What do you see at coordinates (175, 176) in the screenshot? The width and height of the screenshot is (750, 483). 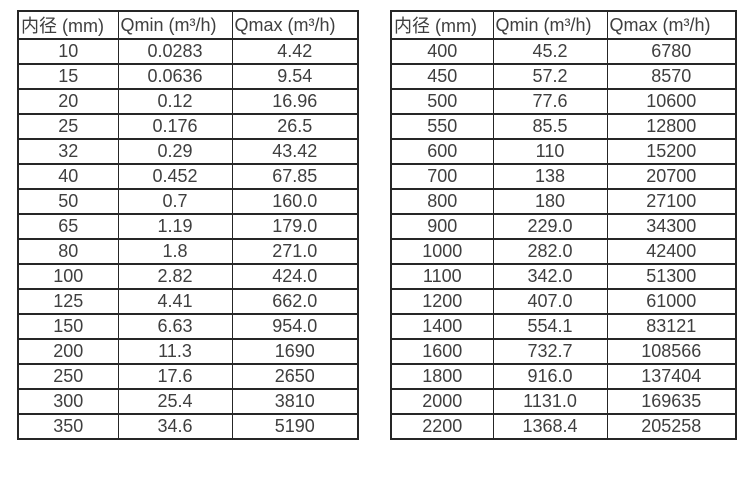 I see `table-cell: 0.452` at bounding box center [175, 176].